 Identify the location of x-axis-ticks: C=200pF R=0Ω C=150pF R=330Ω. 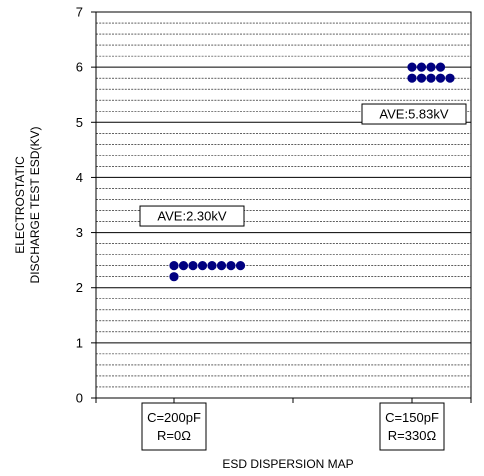
(283, 424).